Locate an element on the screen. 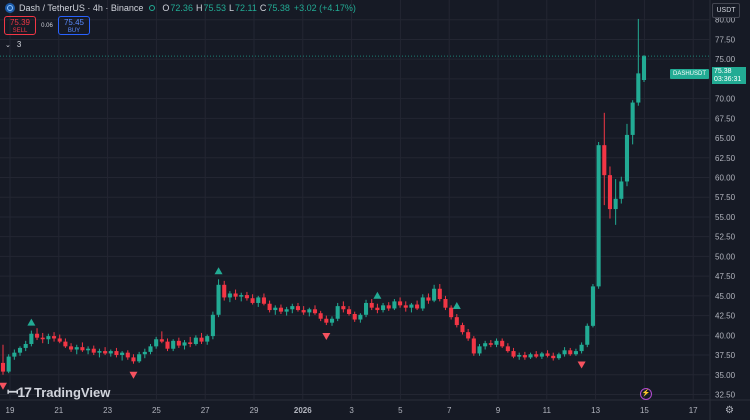  y-tick-label: 37.50 is located at coordinates (725, 355).